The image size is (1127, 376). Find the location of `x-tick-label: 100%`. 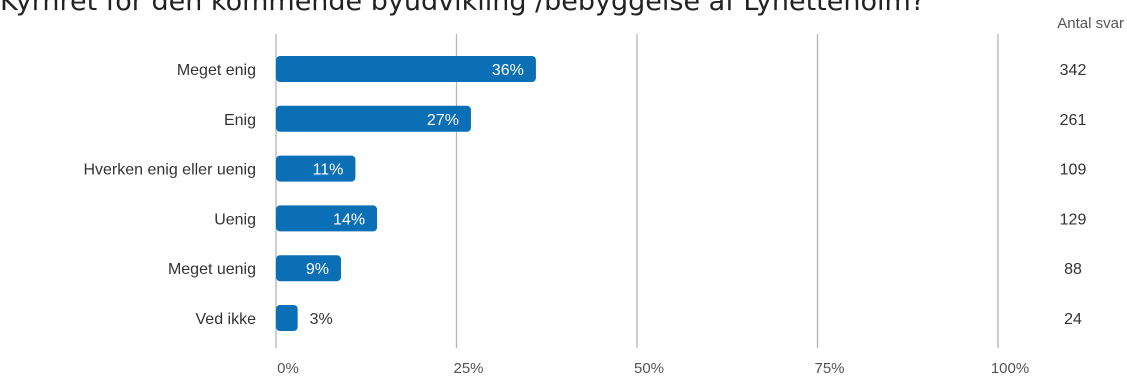

x-tick-label: 100% is located at coordinates (1010, 368).